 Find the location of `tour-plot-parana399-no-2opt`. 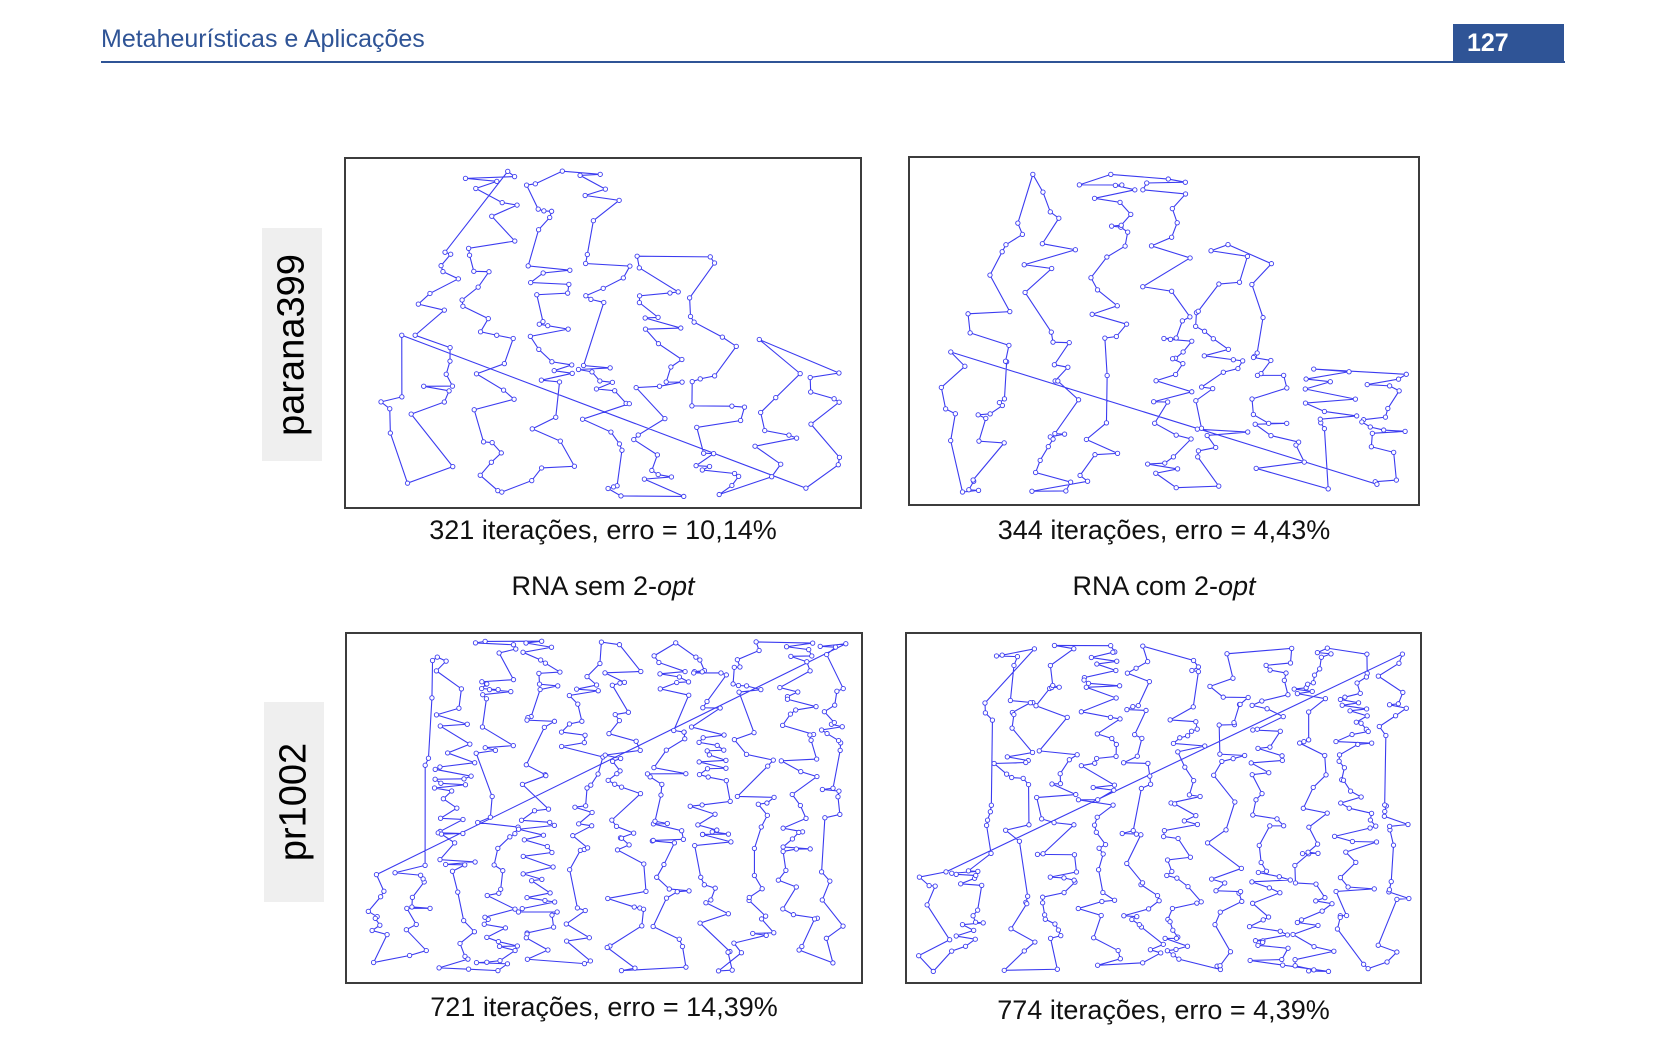

tour-plot-parana399-no-2opt is located at coordinates (603, 333).